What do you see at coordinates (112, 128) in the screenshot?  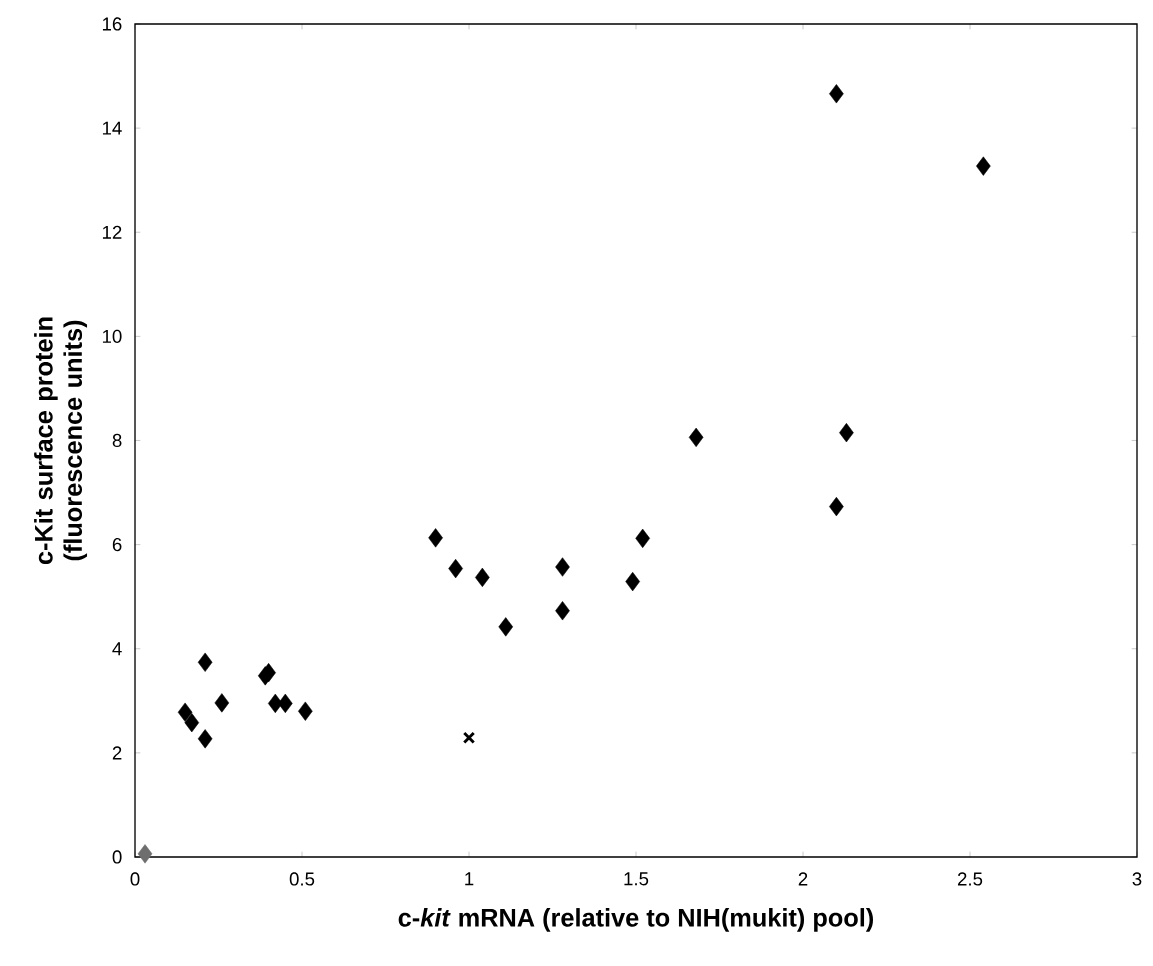 I see `y-tick-label: 14` at bounding box center [112, 128].